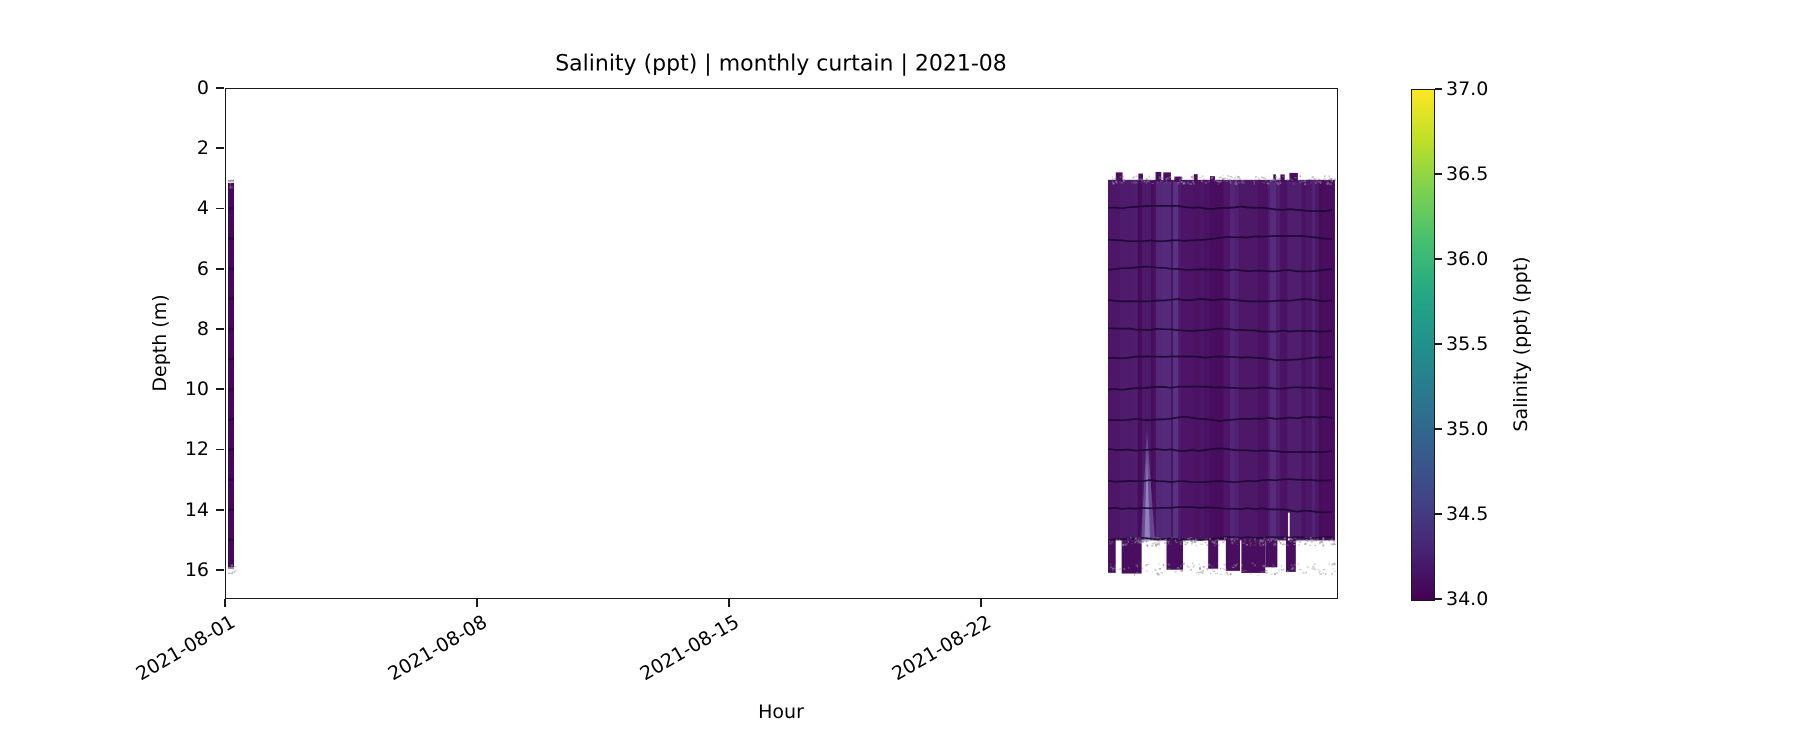  Describe the element at coordinates (202, 88) in the screenshot. I see `y-tick-label: 0` at that location.